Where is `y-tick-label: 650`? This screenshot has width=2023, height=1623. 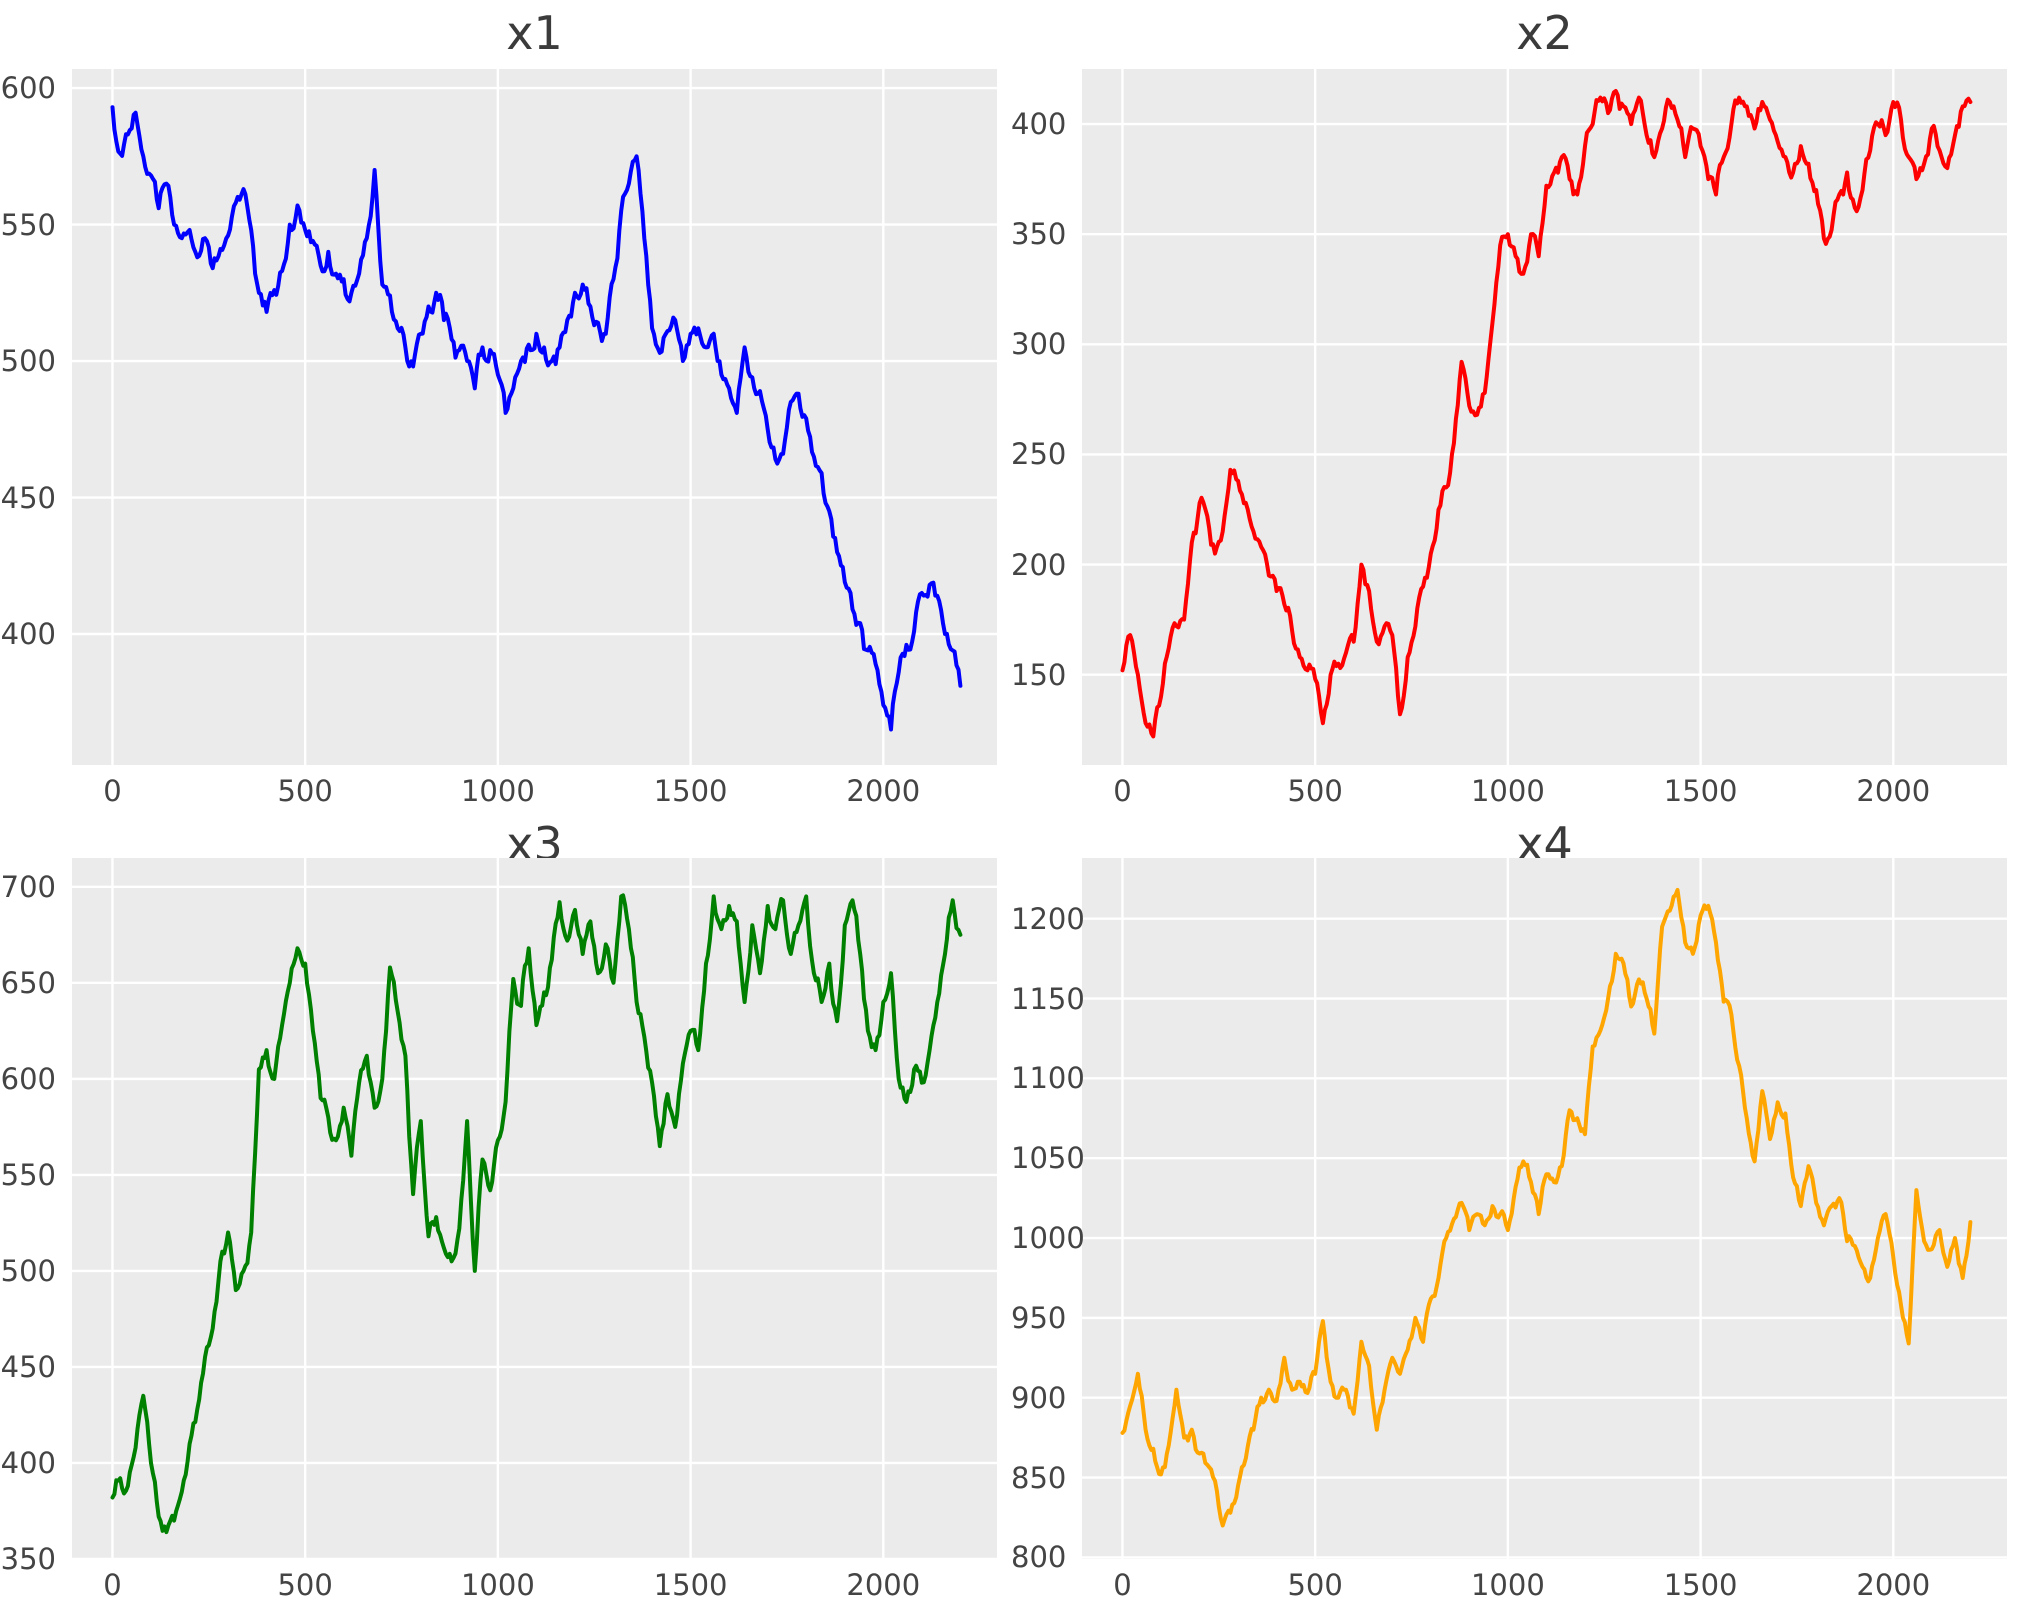
y-tick-label: 650 is located at coordinates (28, 982).